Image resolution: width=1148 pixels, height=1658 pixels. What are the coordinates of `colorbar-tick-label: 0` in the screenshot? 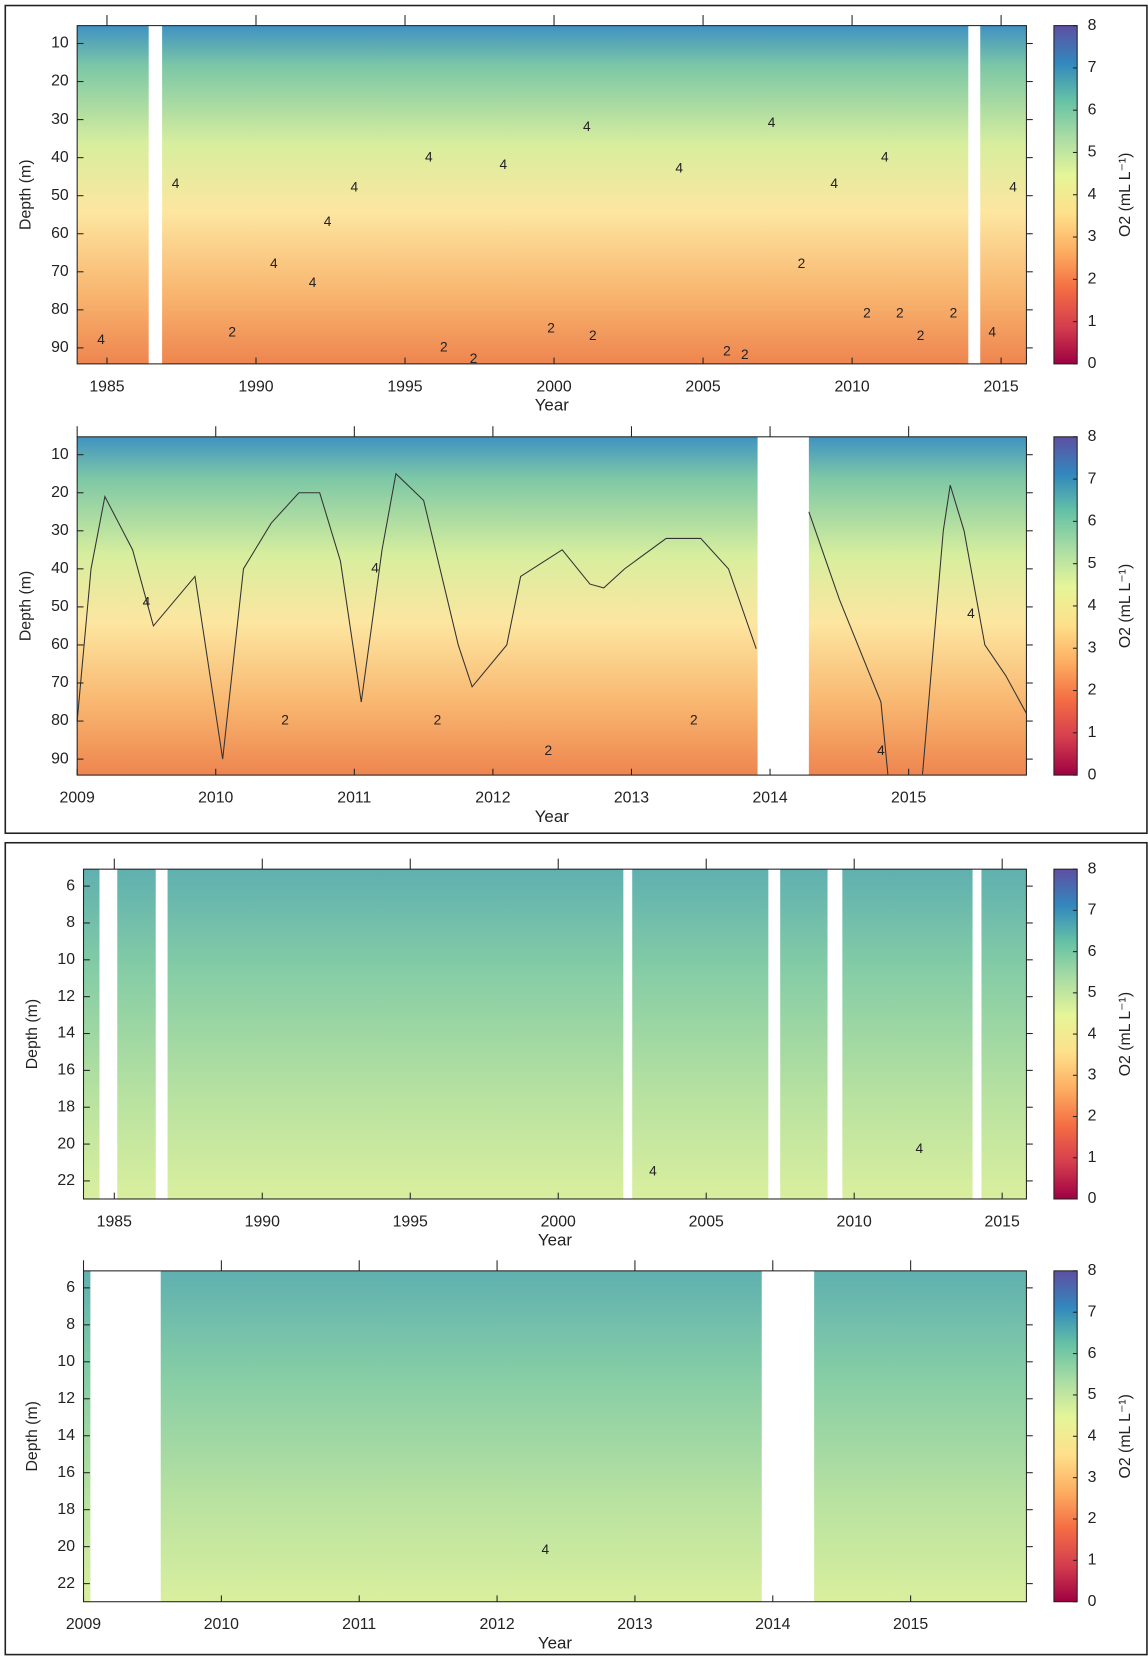 It's located at (1092, 1601).